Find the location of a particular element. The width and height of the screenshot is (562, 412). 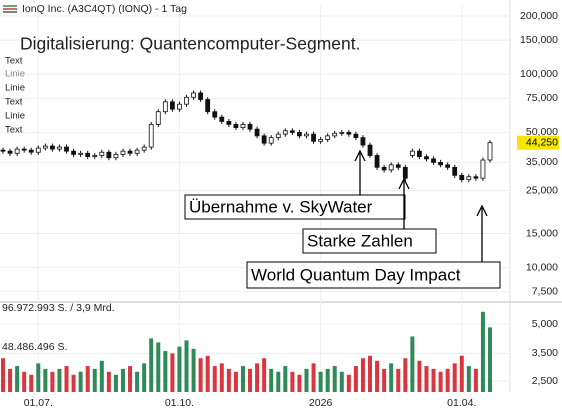

y-tick-label: 7,500 is located at coordinates (545, 292).